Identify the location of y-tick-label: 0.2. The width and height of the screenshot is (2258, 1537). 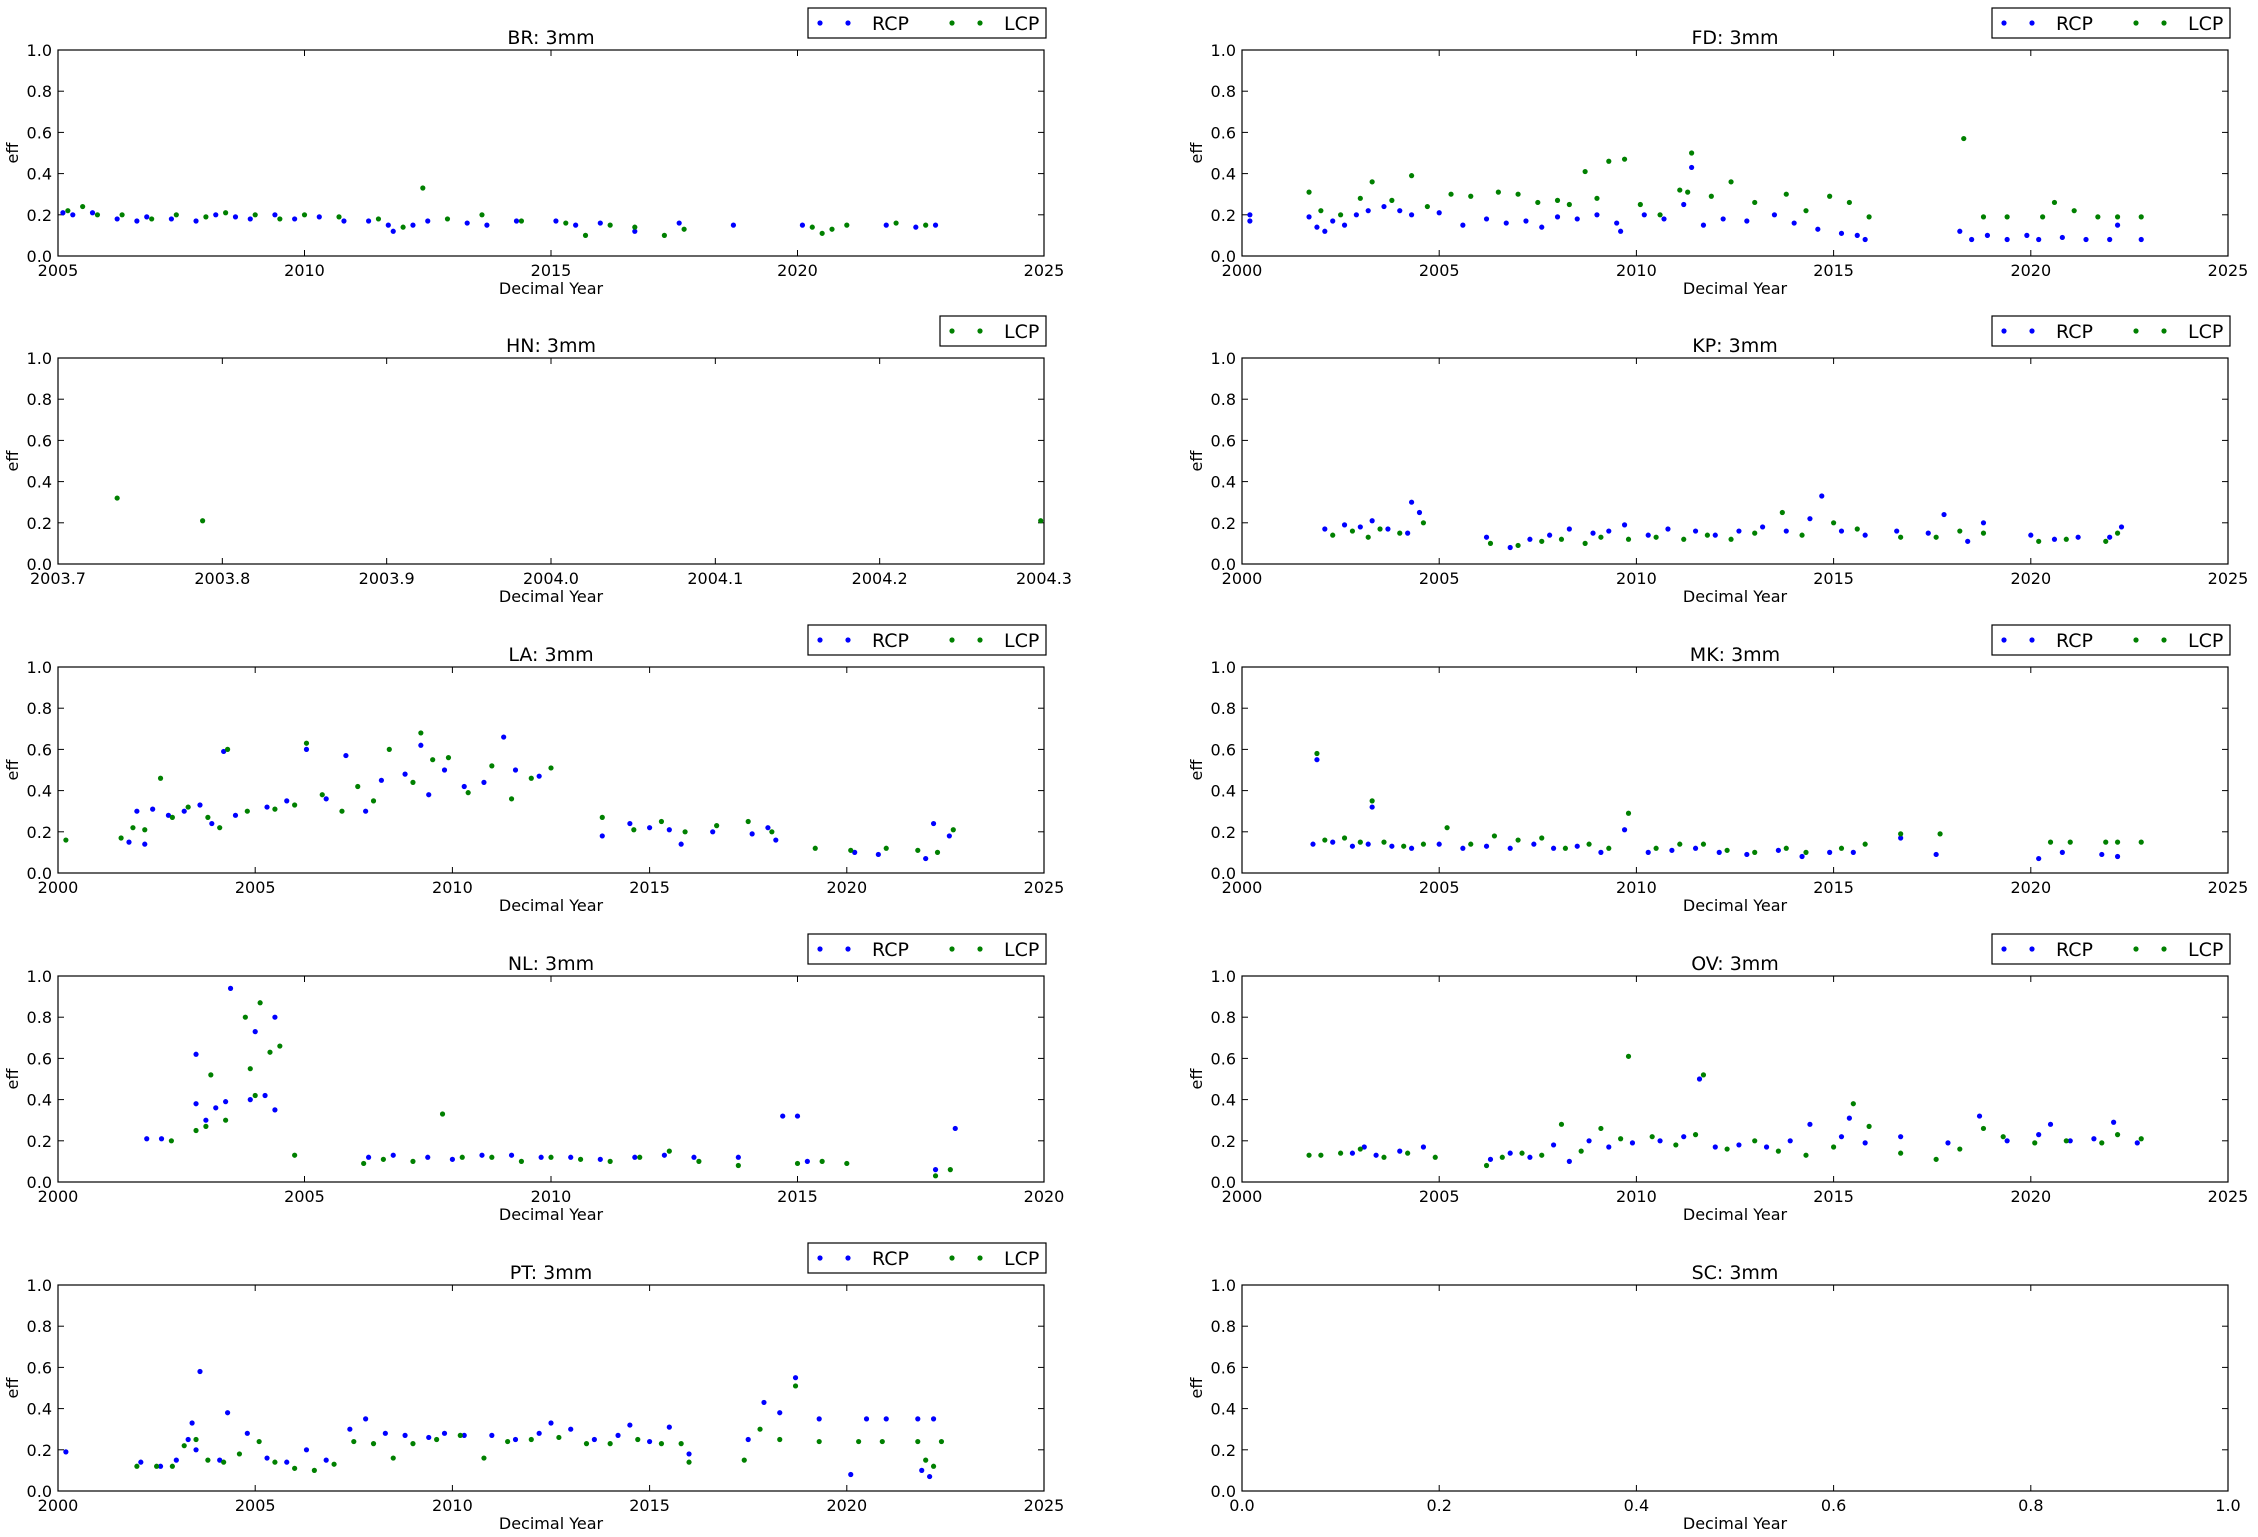
(1223, 832).